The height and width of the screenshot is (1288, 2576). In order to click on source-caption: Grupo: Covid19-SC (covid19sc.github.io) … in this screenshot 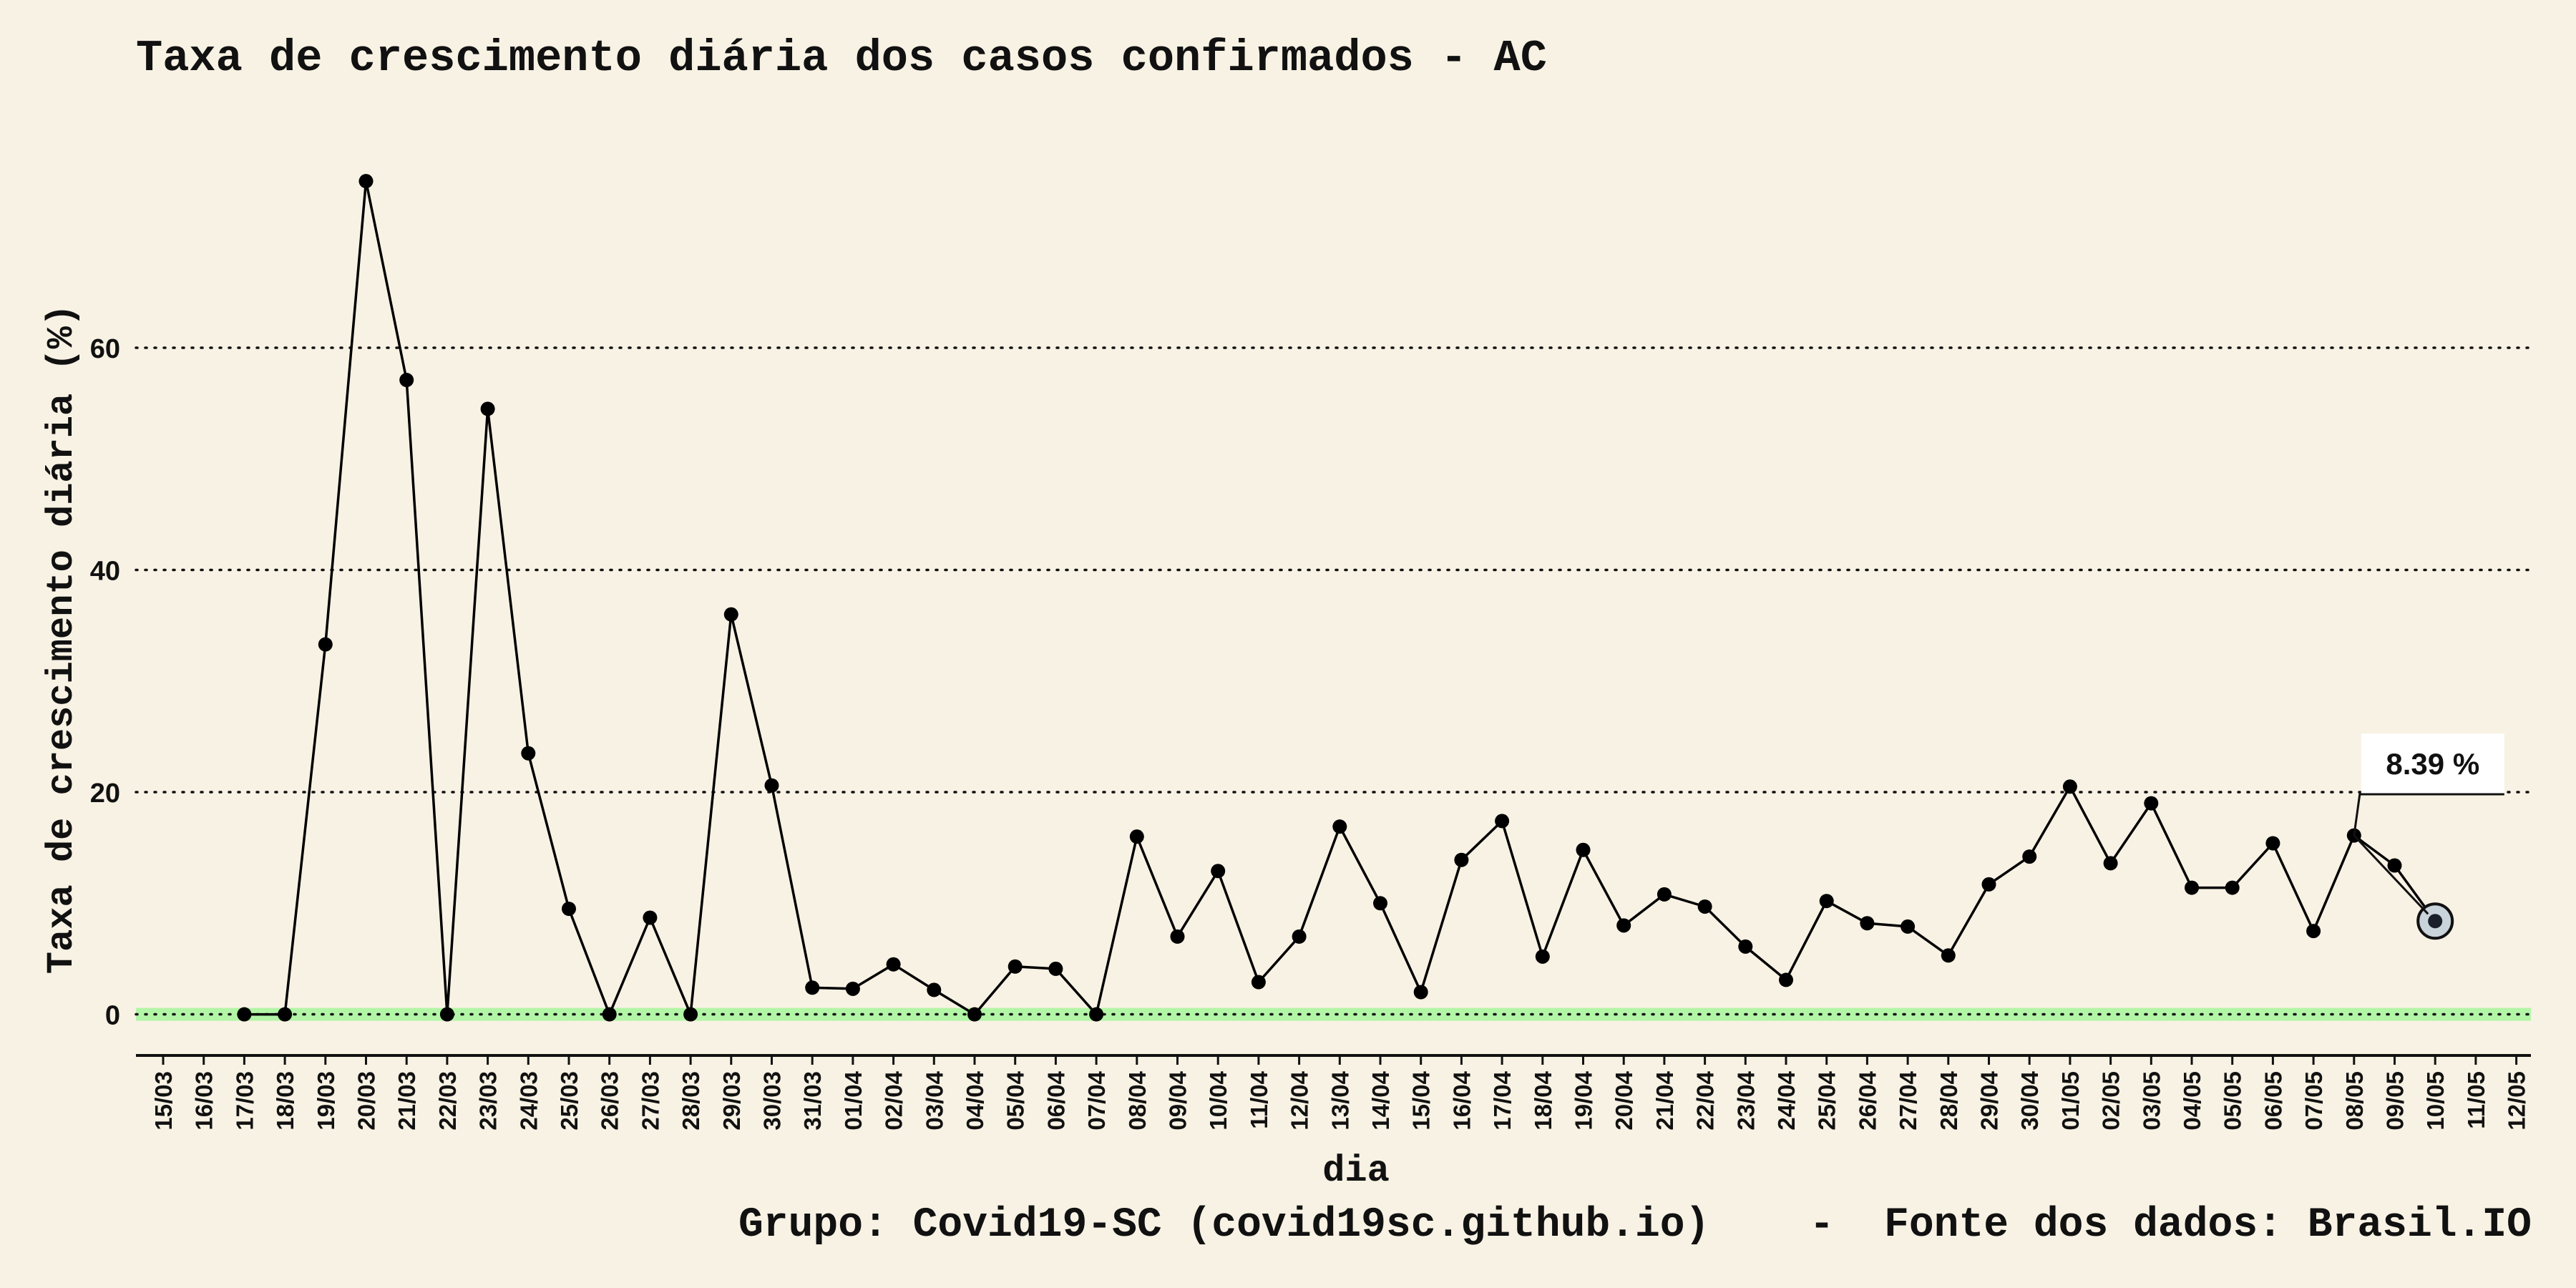, I will do `click(1635, 1225)`.